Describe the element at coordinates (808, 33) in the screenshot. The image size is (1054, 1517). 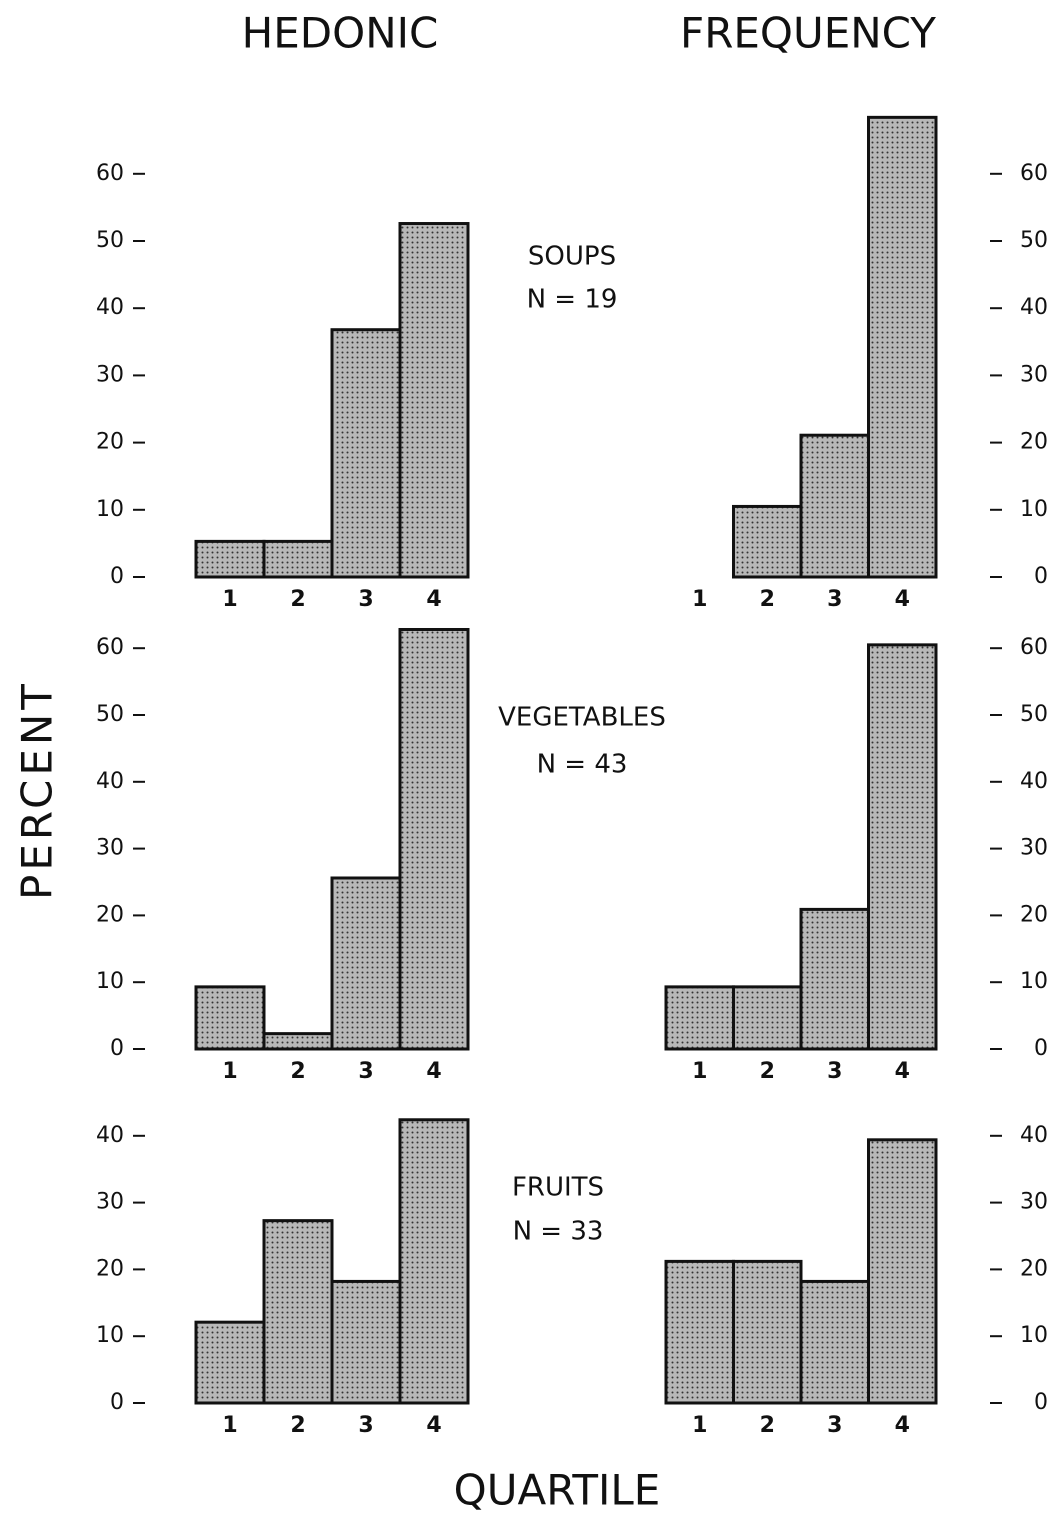
I see `column-title: FREQUENCY` at that location.